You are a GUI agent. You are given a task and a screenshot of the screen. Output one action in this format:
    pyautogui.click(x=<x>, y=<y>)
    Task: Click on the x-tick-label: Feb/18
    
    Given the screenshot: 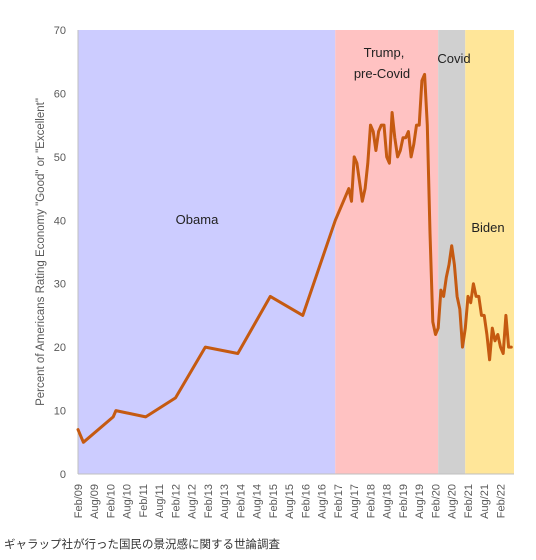 What is the action you would take?
    pyautogui.click(x=371, y=501)
    